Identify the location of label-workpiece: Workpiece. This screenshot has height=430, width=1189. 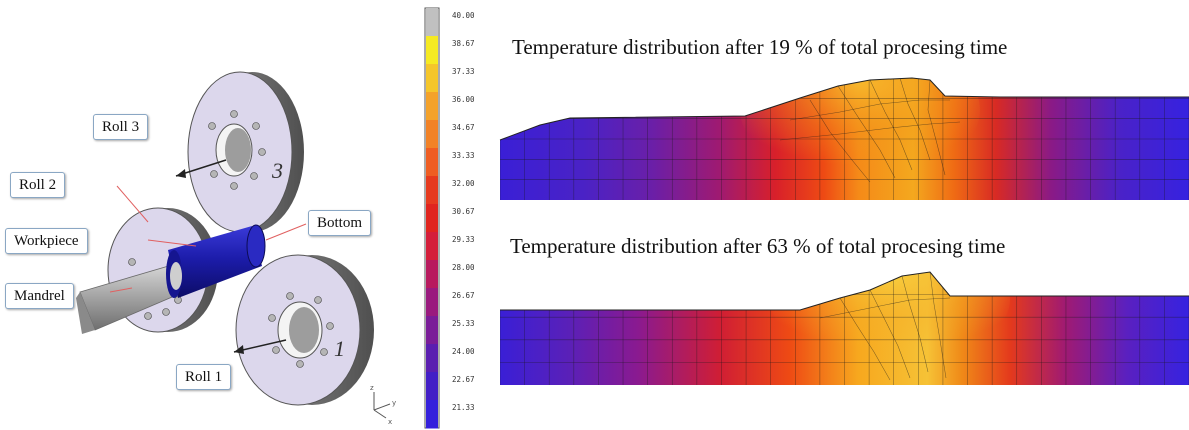
(46, 241).